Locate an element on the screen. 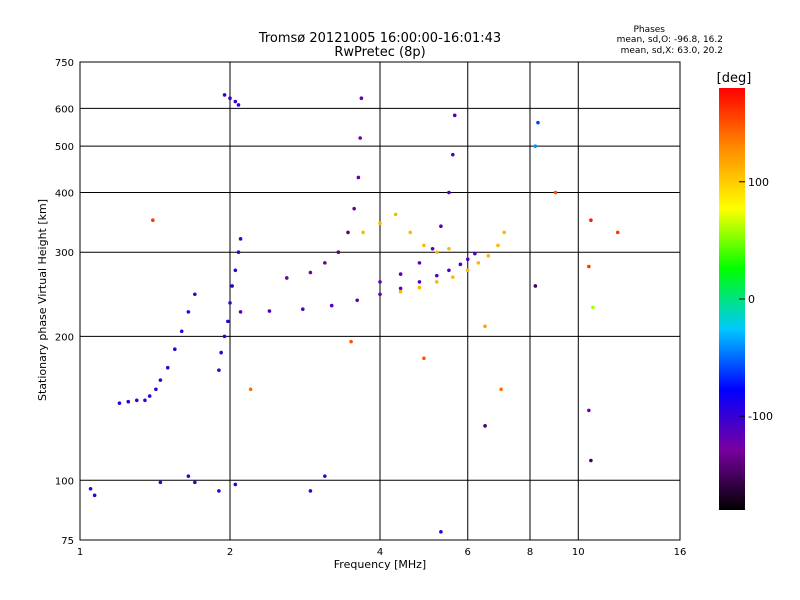 This screenshot has width=800, height=600. y-tick-label: 200 is located at coordinates (64, 337).